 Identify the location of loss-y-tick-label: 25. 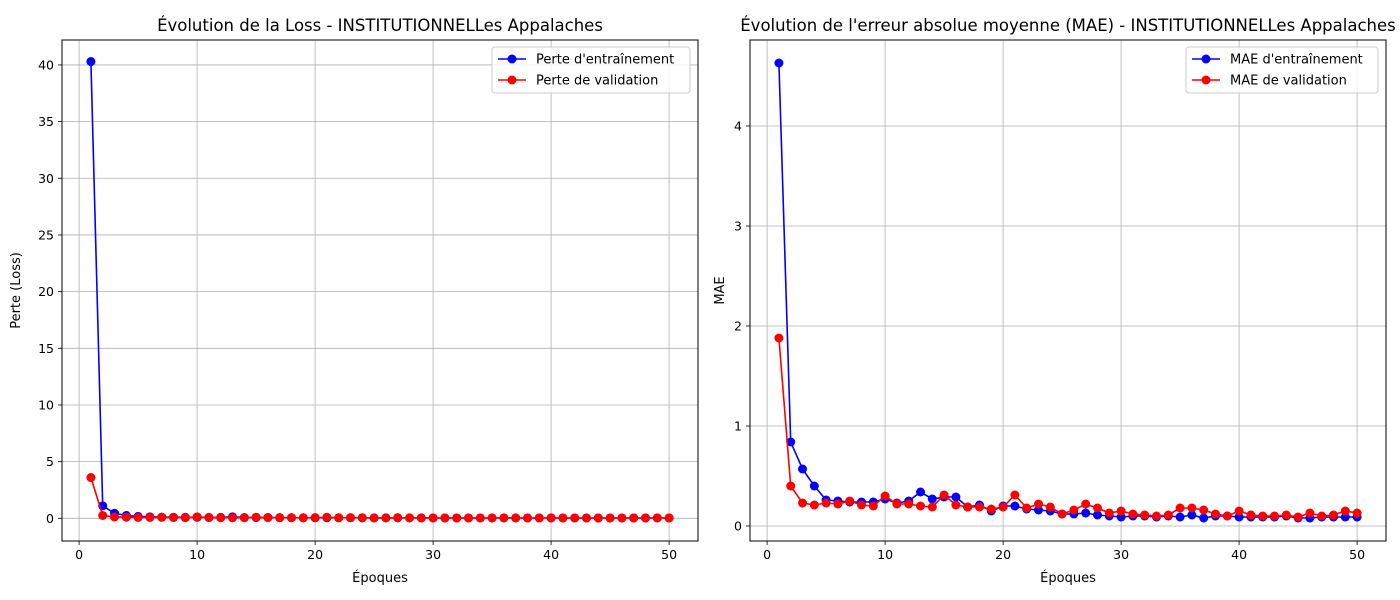
(46, 234).